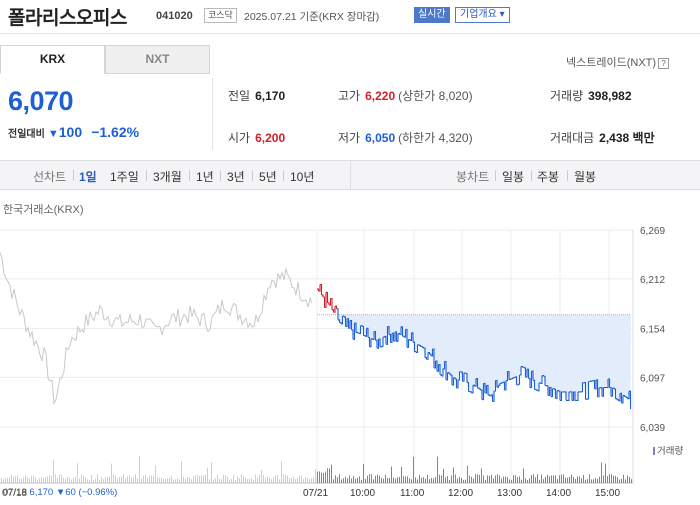 The width and height of the screenshot is (700, 505). I want to click on period-monthly: 월봉, so click(585, 177).